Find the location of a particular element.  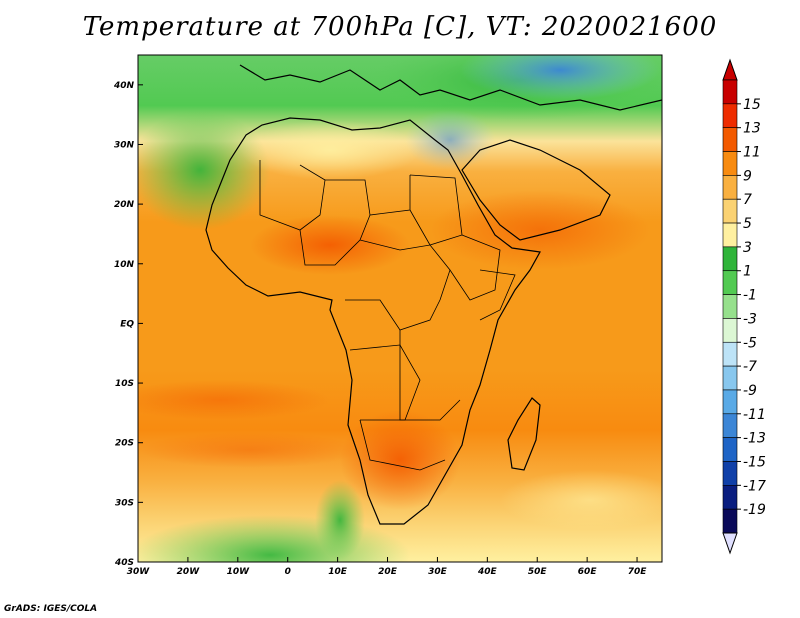

colorbar-label: -13 is located at coordinates (754, 439).